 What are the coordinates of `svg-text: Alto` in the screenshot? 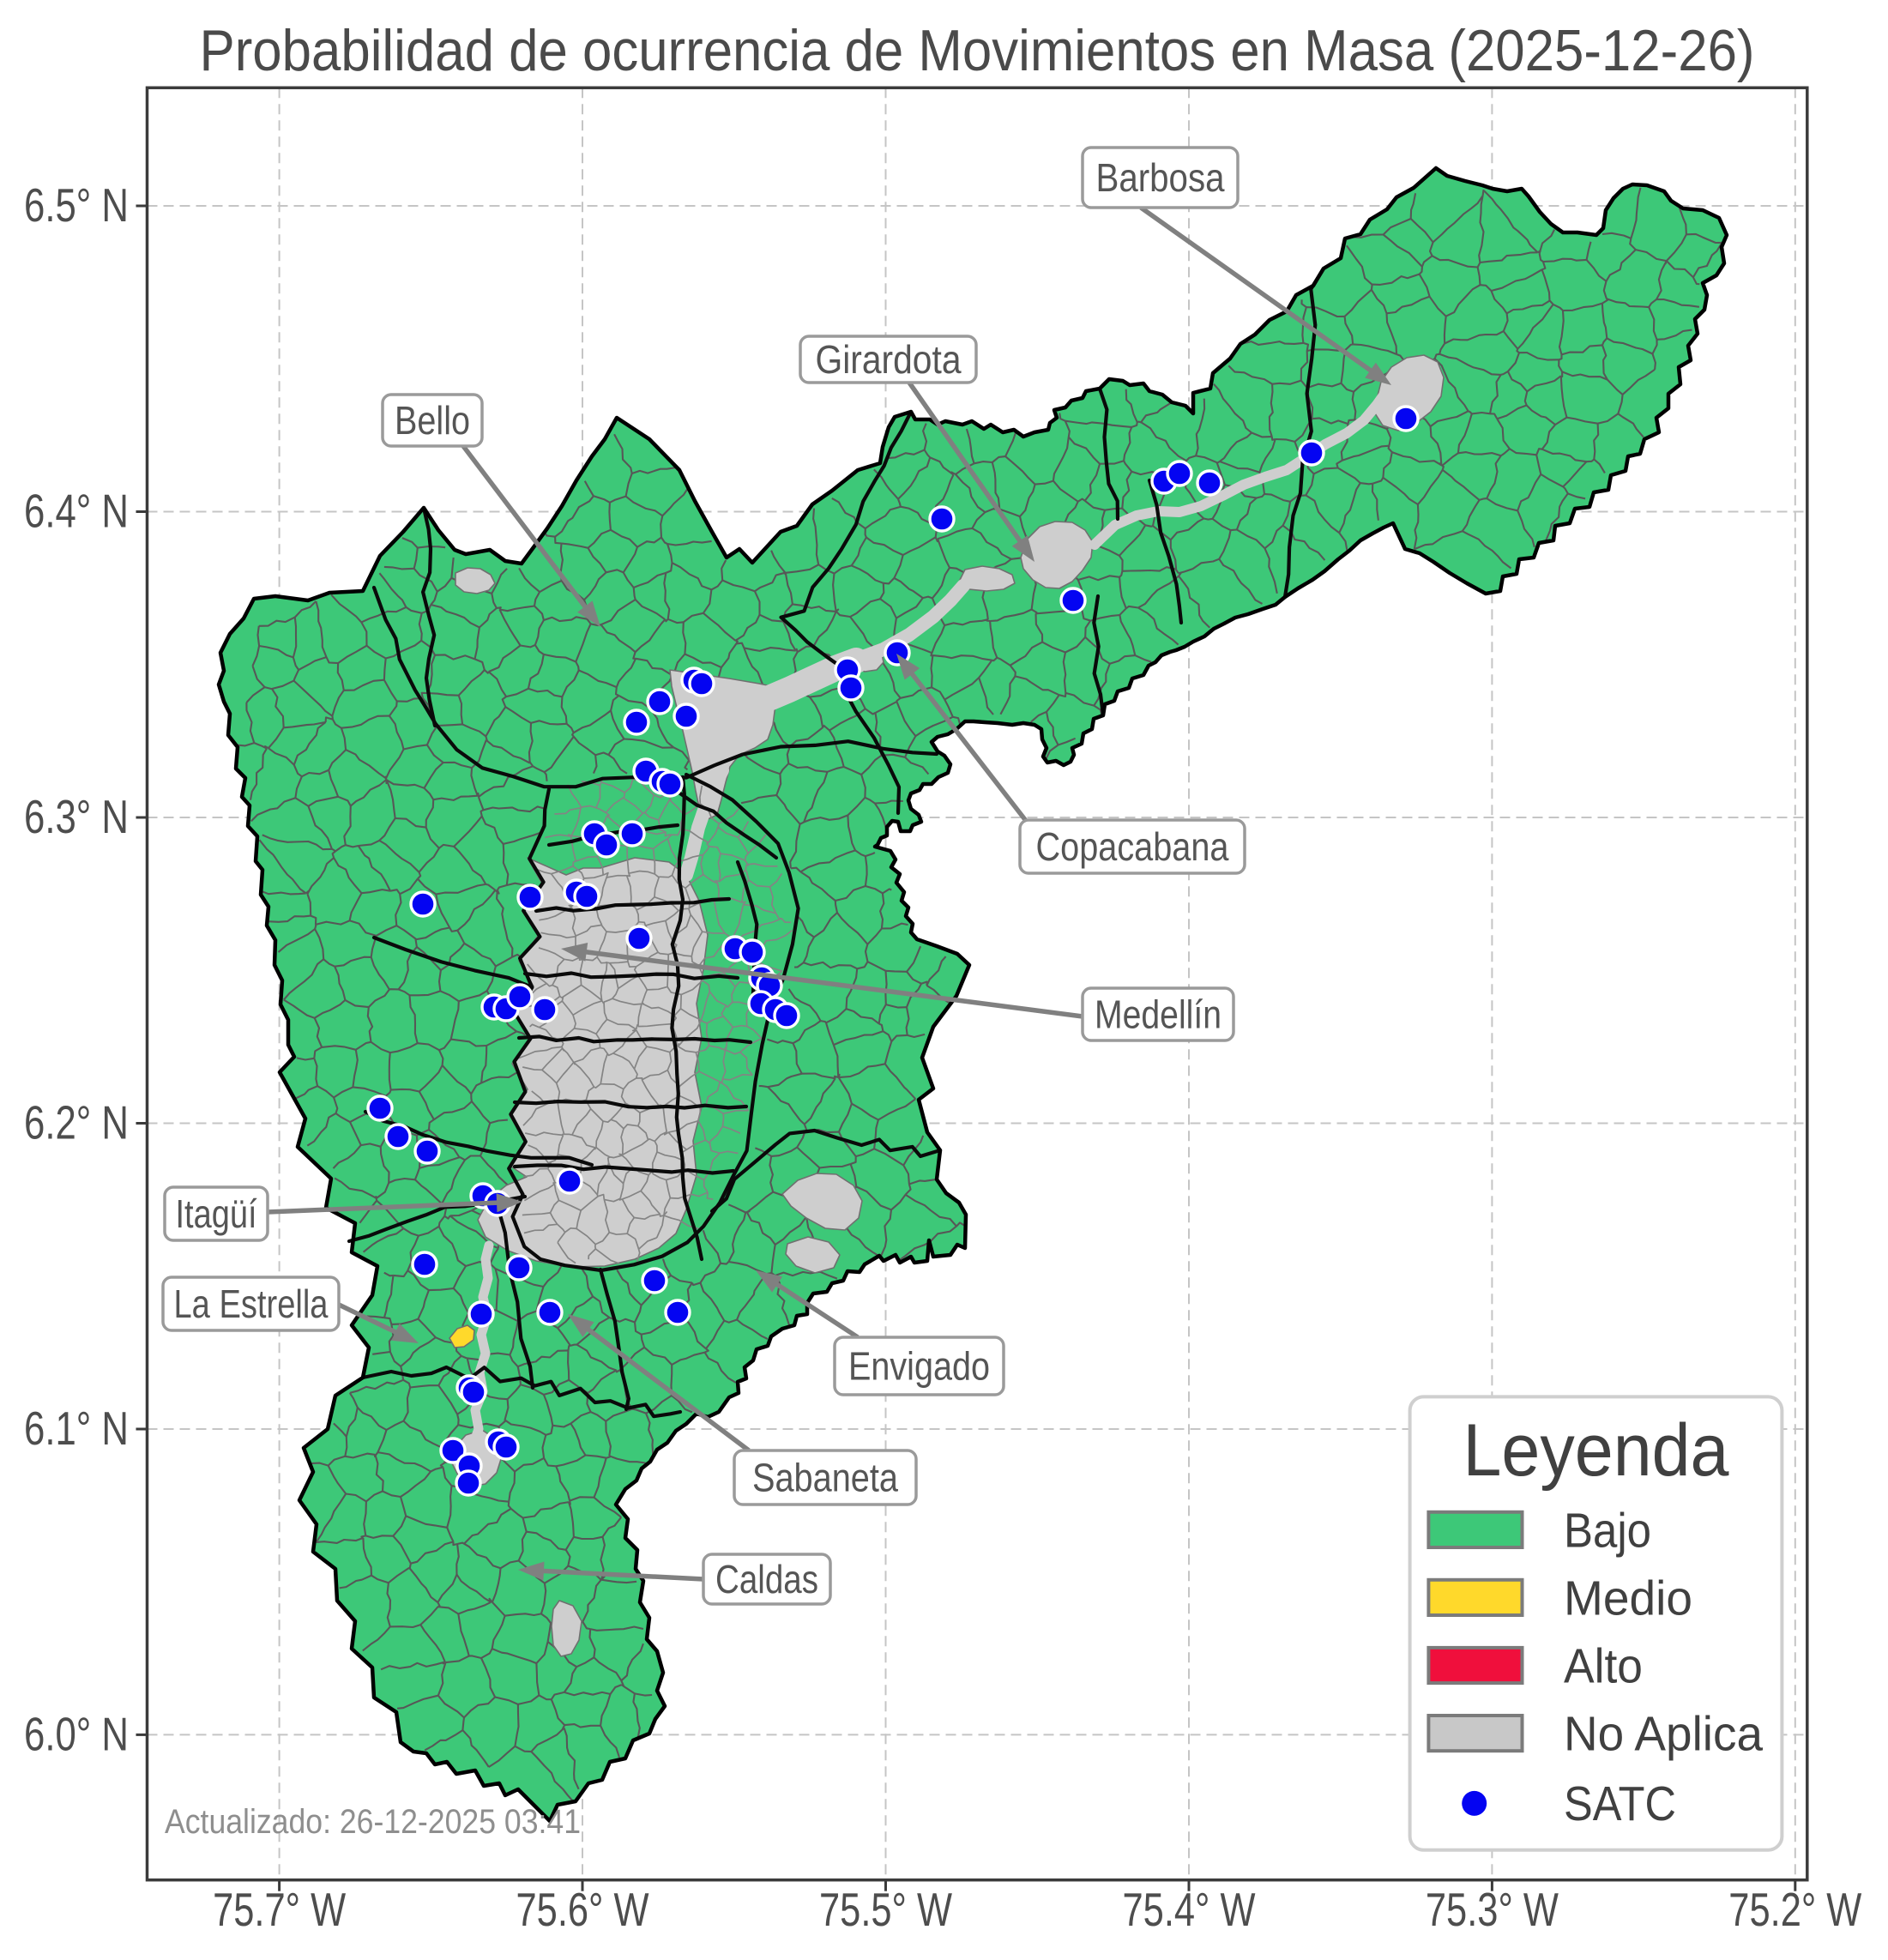 It's located at (1603, 1666).